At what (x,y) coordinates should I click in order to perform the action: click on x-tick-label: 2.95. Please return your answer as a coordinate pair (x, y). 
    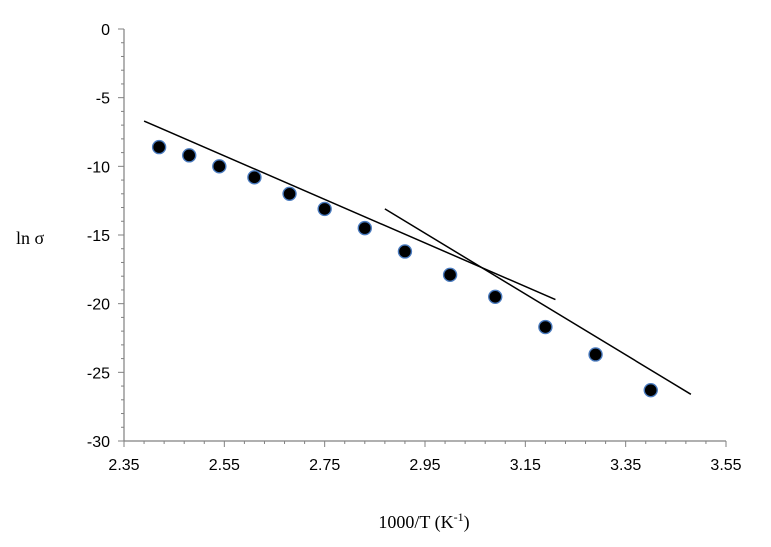
    Looking at the image, I should click on (424, 465).